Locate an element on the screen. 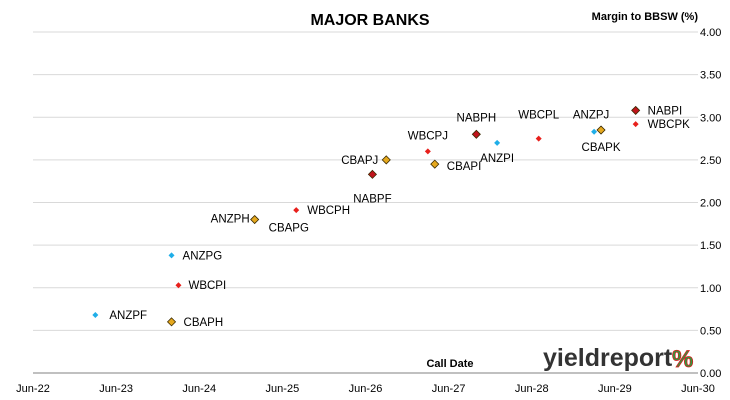 Image resolution: width=730 pixels, height=400 pixels. point-cbapi is located at coordinates (435, 164).